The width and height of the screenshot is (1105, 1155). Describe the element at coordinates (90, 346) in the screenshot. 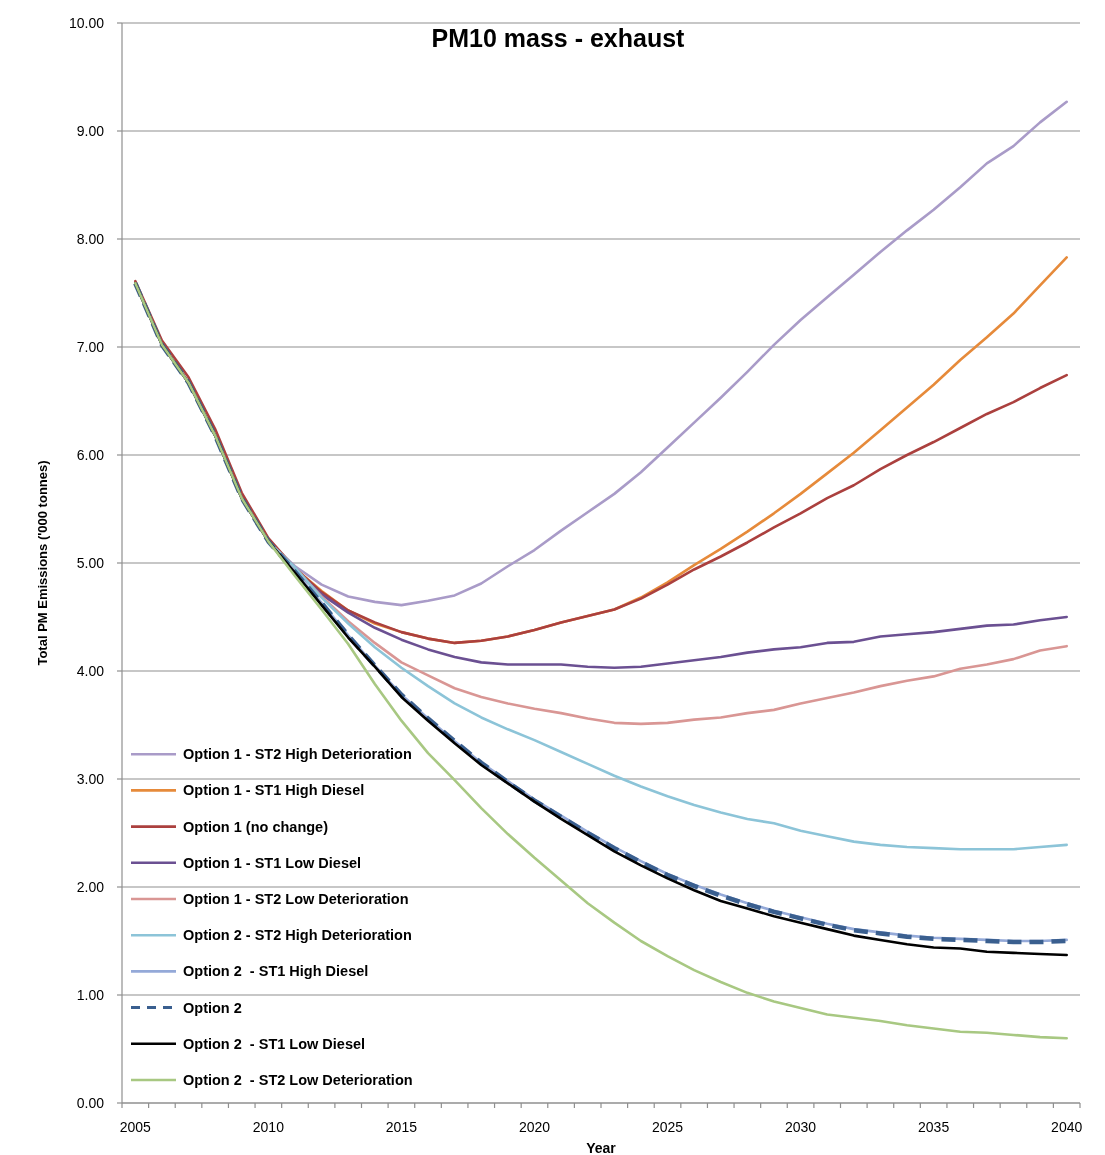

I see `y-tick-label: 7.00` at that location.